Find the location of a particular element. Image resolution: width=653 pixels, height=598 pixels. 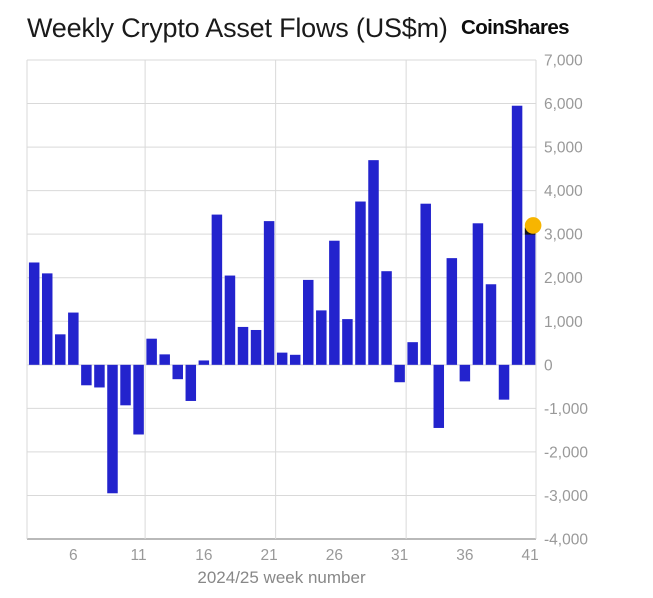

y-tick-label: -1,000 is located at coordinates (566, 409).